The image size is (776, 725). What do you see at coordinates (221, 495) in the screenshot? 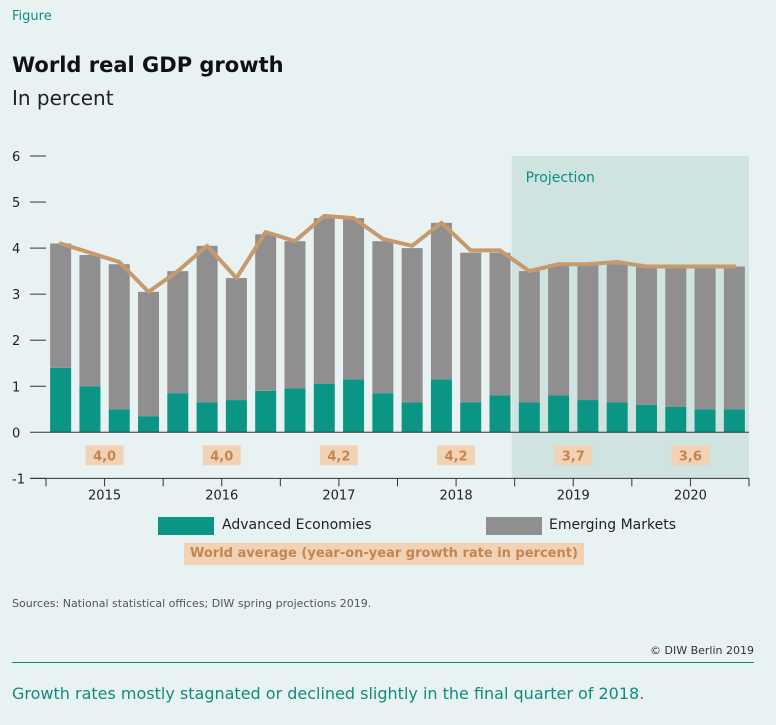
I see `x-year-label: 2016` at bounding box center [221, 495].